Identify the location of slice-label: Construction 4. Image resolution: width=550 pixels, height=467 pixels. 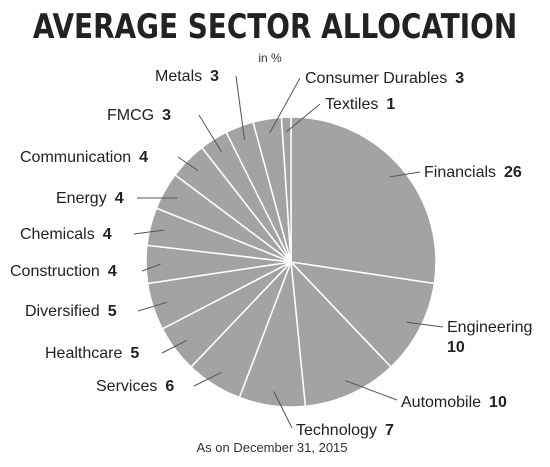
(63, 271).